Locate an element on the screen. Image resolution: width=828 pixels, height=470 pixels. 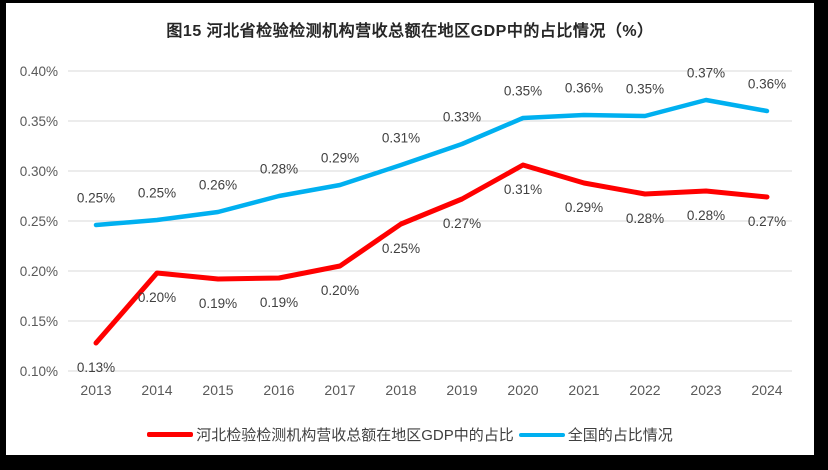
data-label: 0.13% is located at coordinates (96, 367).